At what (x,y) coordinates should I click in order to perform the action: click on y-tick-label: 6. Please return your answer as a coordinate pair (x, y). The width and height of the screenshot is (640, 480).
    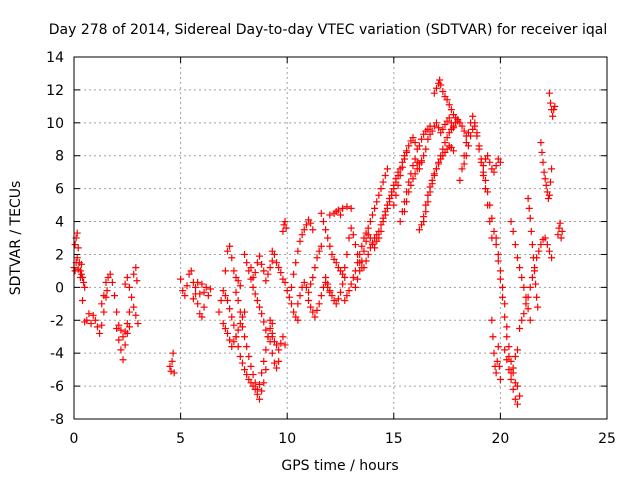
    Looking at the image, I should click on (59, 190).